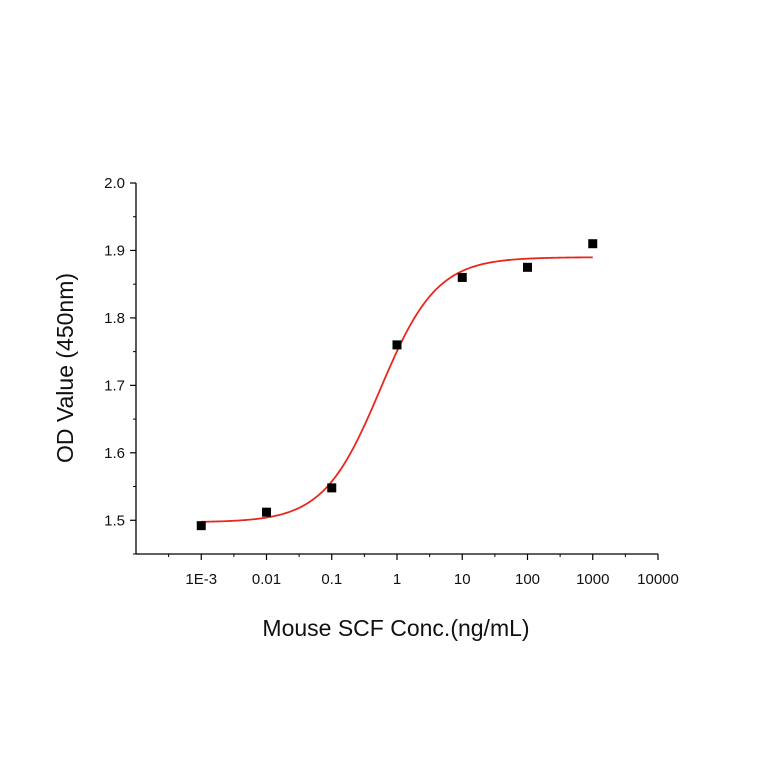 This screenshot has width=764, height=769. I want to click on x-tick-label: 100, so click(527, 579).